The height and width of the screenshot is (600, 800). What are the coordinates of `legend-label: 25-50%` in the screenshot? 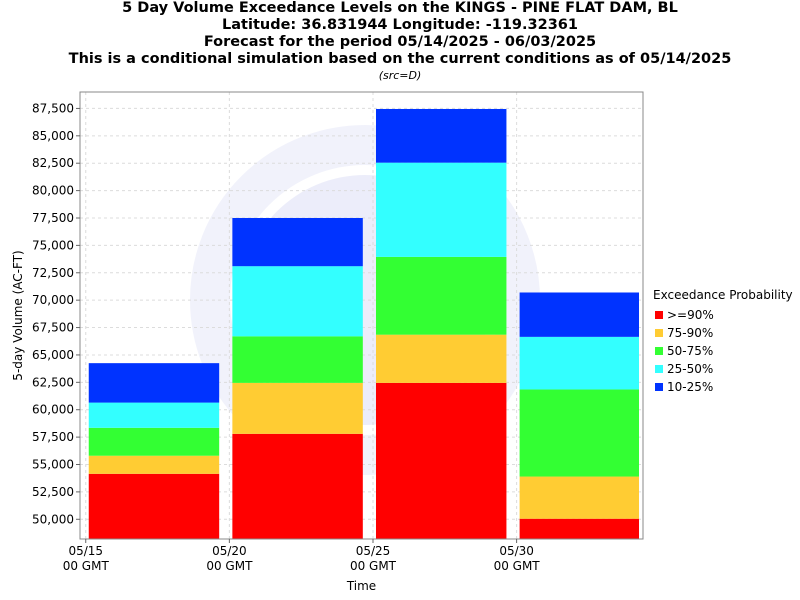 It's located at (690, 369).